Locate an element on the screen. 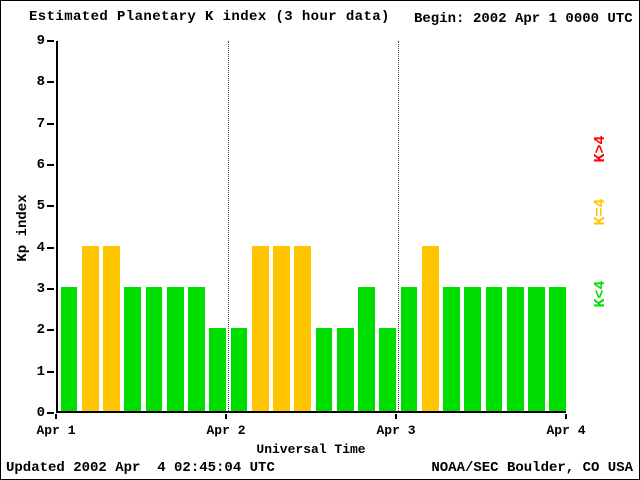  x-tick-label: Apr 1 is located at coordinates (56, 430).